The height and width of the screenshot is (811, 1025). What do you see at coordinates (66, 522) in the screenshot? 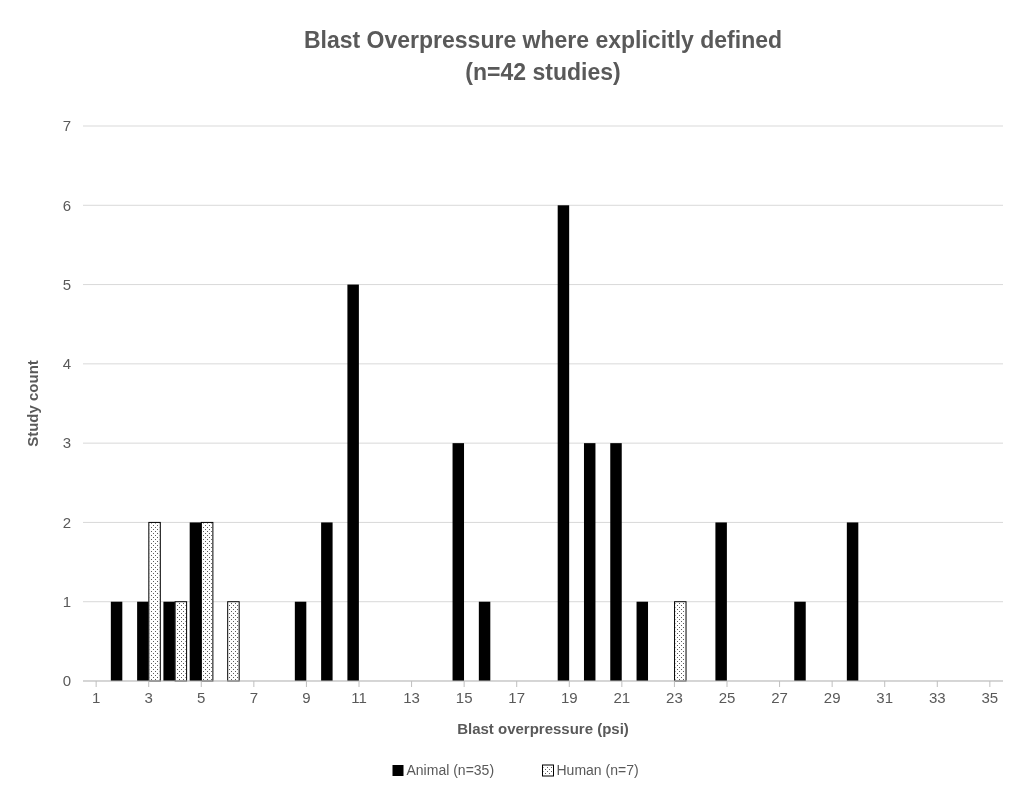
I see `y-tick-label: 2` at bounding box center [66, 522].